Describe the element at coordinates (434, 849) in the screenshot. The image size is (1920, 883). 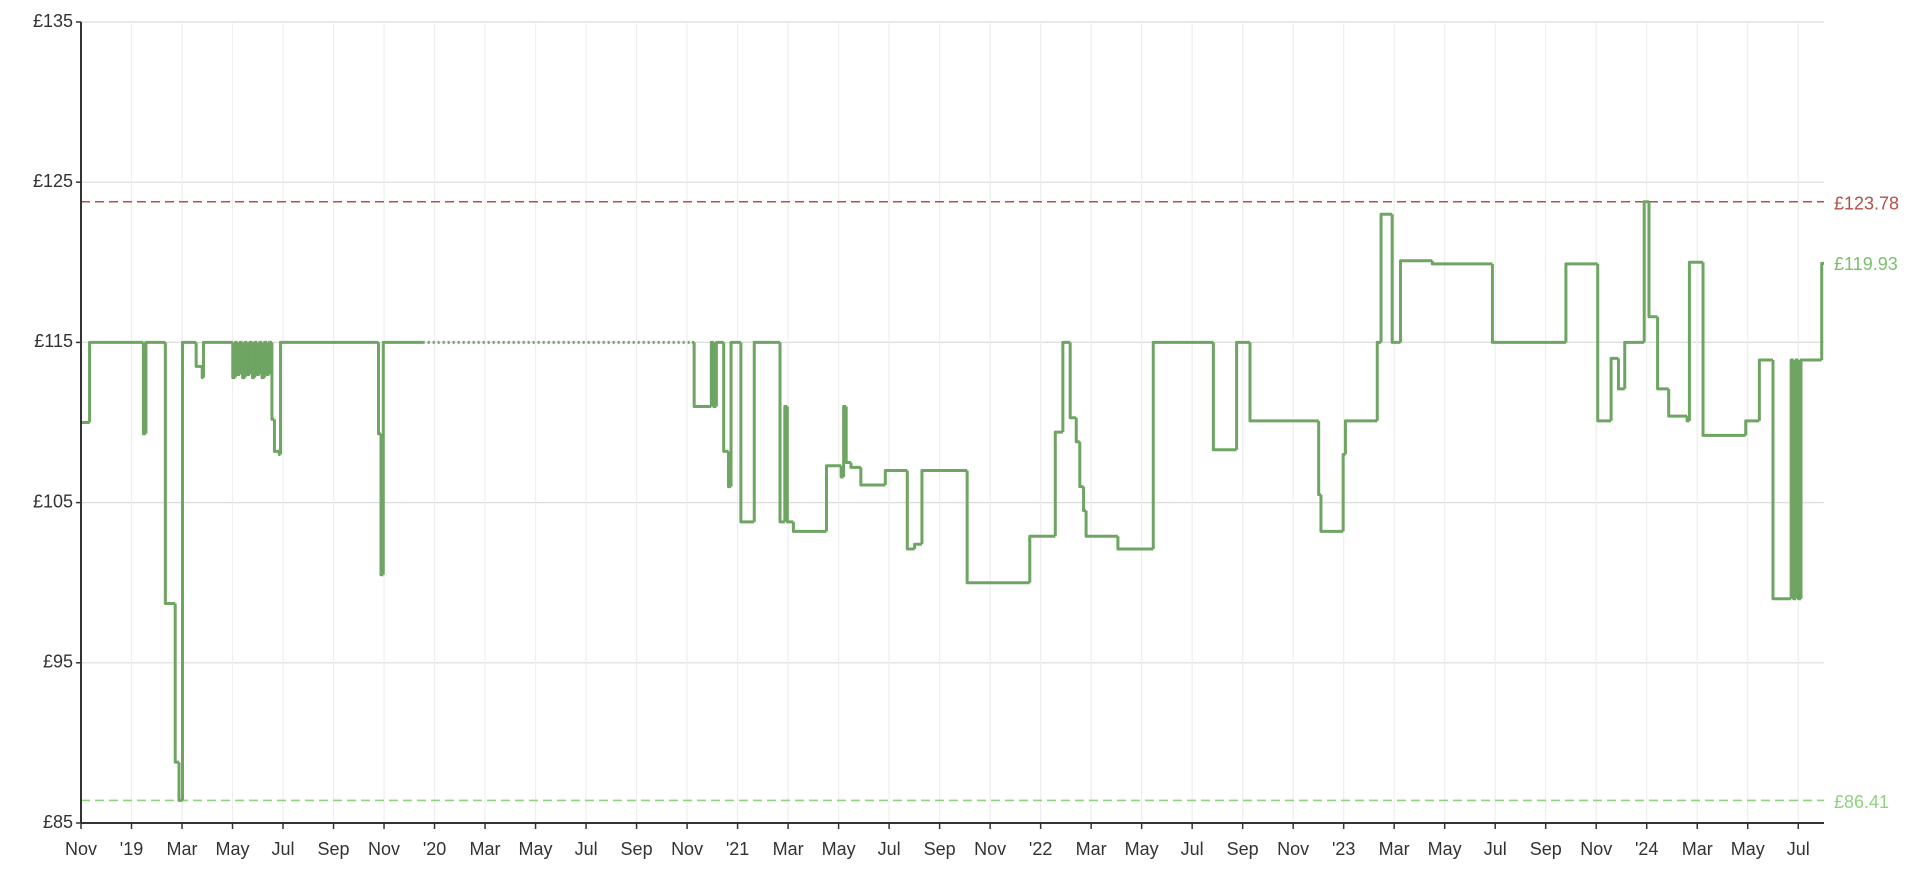
I see `x-tick-label: '20` at that location.